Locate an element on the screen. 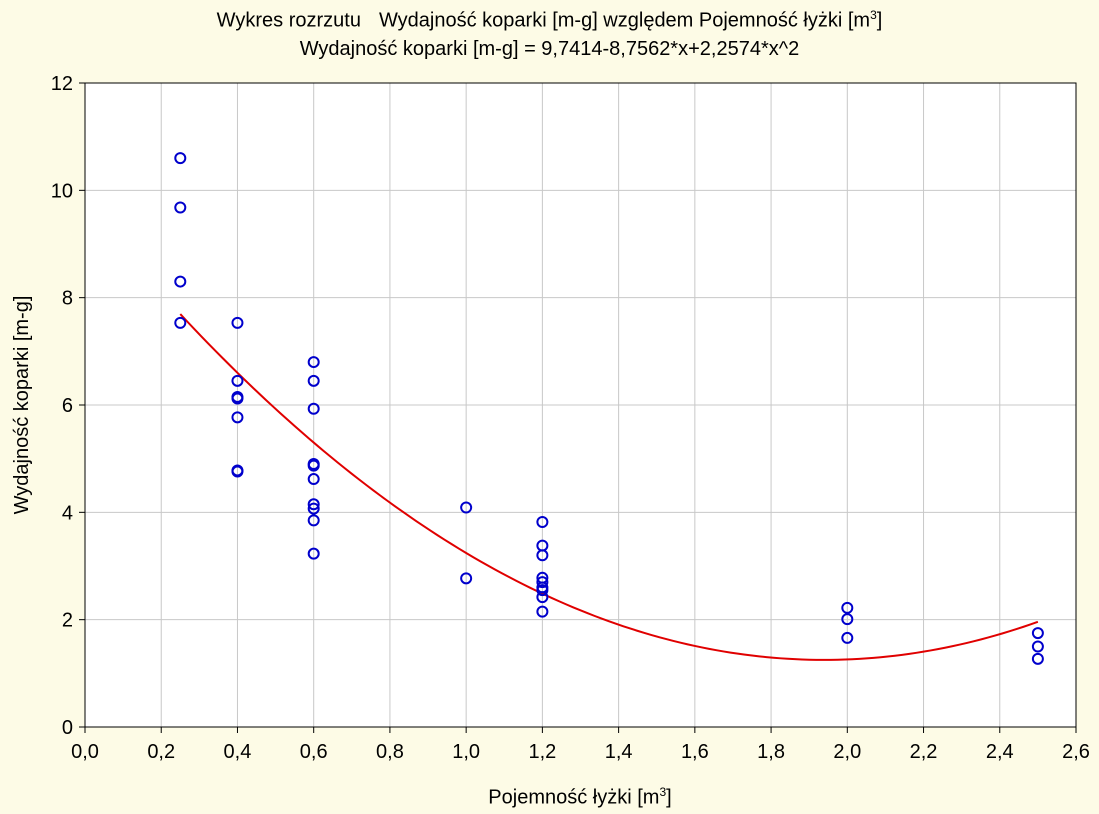  x-tick-label: 0,4 is located at coordinates (238, 752).